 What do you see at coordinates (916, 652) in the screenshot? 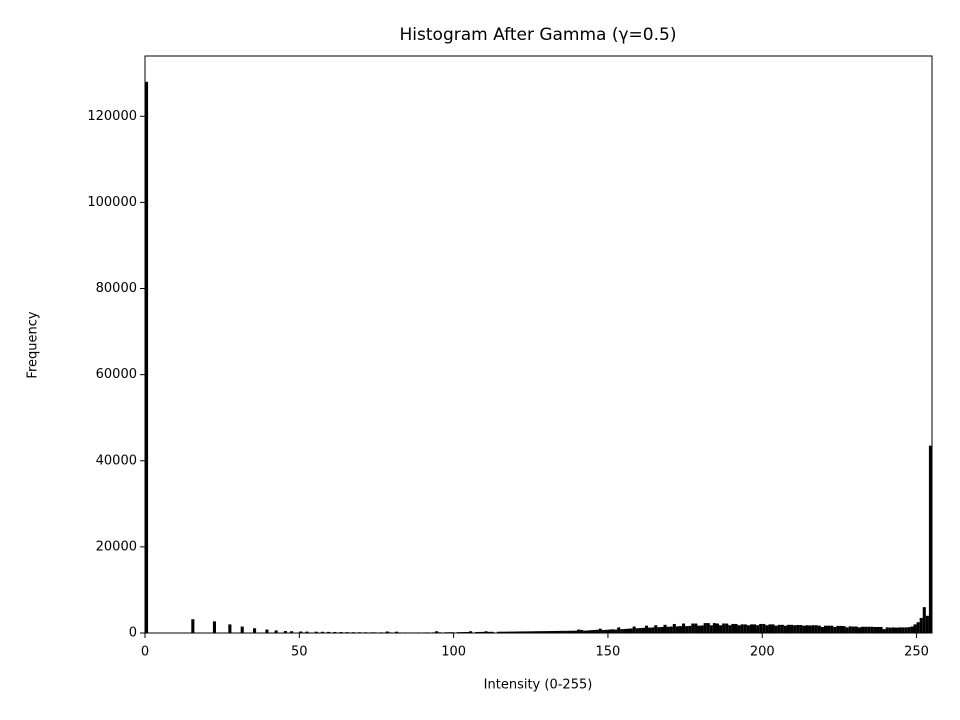
I see `x-tick-label: 250` at bounding box center [916, 652].